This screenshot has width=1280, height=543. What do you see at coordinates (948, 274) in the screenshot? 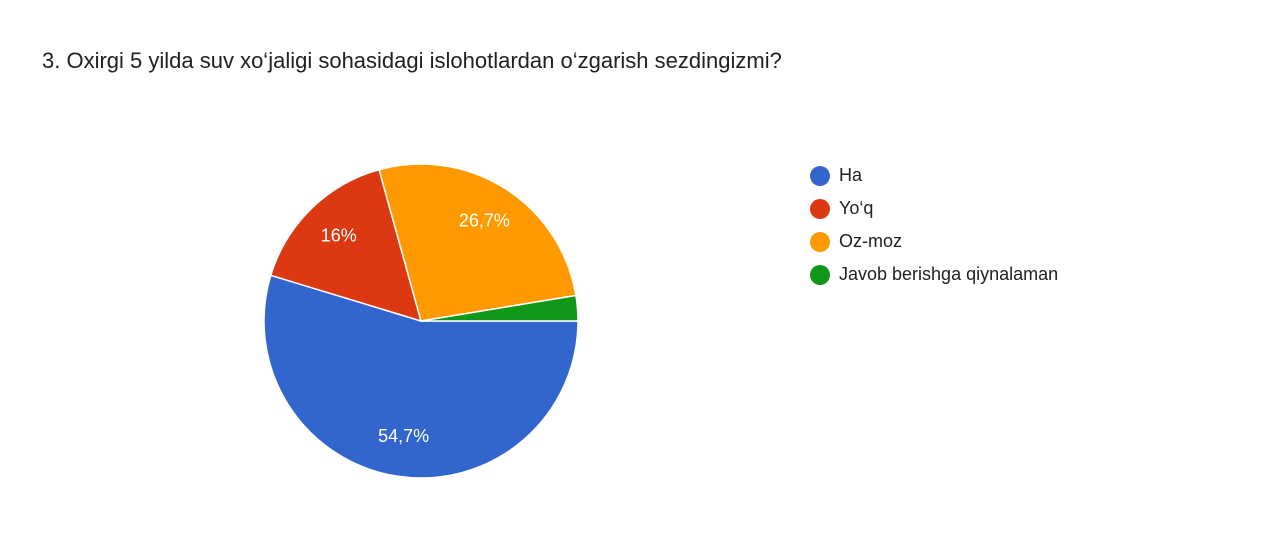
I see `legend-label: Javob berishga qiynalaman` at bounding box center [948, 274].